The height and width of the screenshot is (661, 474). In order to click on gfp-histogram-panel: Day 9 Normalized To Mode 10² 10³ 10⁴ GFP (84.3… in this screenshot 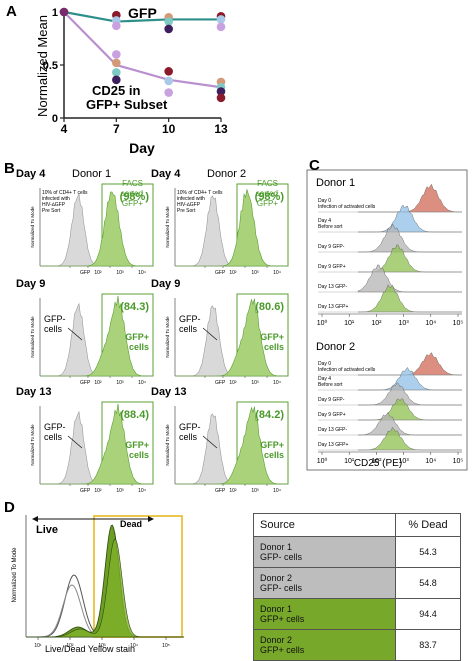, I will do `click(85, 332)`.